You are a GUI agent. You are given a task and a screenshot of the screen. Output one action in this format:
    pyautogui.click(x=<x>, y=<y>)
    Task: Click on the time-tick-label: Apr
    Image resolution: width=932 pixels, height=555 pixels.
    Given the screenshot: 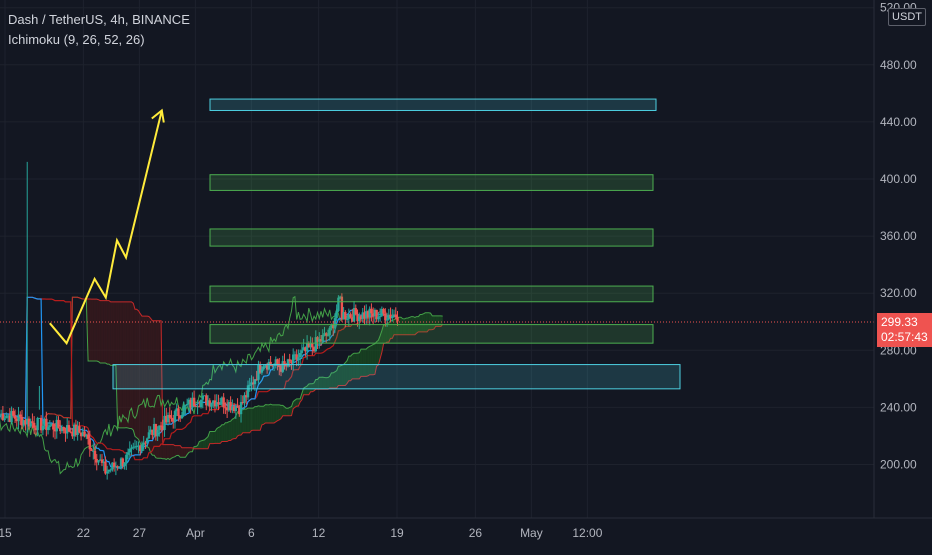 What is the action you would take?
    pyautogui.click(x=195, y=533)
    